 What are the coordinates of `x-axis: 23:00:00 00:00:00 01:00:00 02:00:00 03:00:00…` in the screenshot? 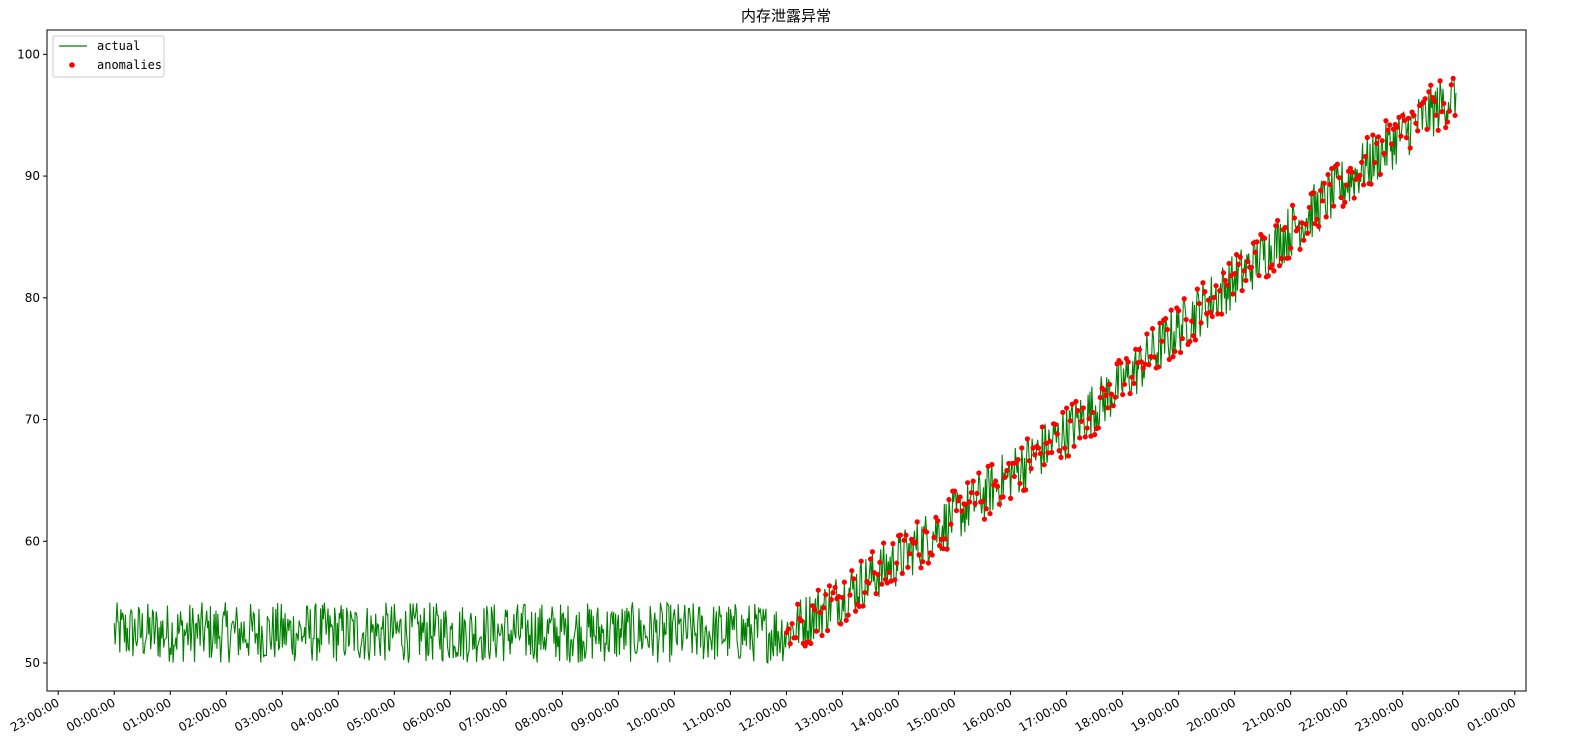 It's located at (763, 713).